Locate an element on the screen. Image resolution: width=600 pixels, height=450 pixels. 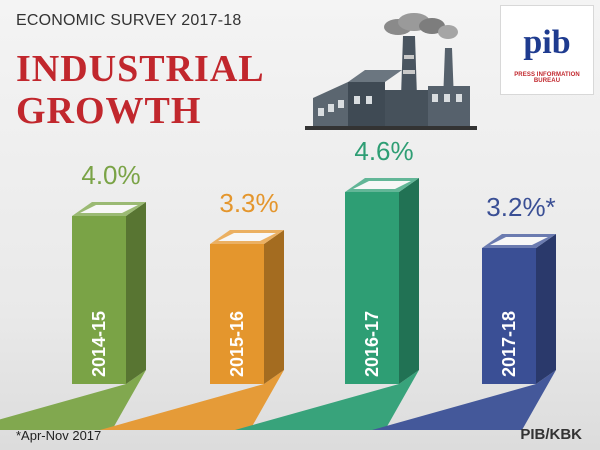
logo-word: pib is located at coordinates (547, 42).